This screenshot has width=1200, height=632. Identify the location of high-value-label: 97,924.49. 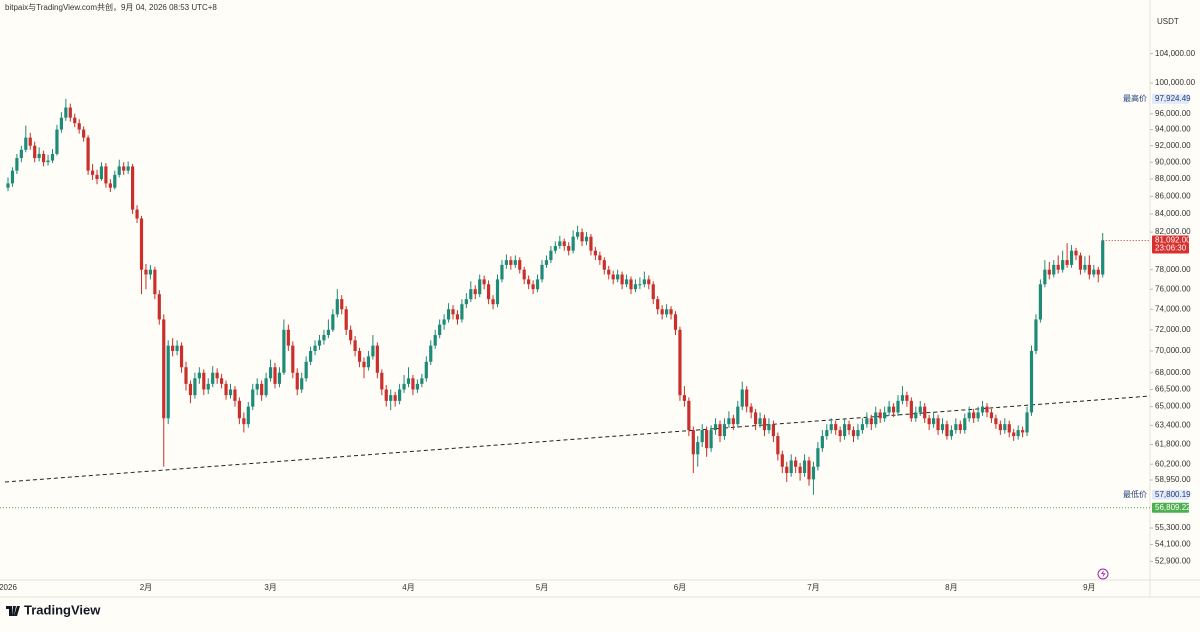
(1173, 98).